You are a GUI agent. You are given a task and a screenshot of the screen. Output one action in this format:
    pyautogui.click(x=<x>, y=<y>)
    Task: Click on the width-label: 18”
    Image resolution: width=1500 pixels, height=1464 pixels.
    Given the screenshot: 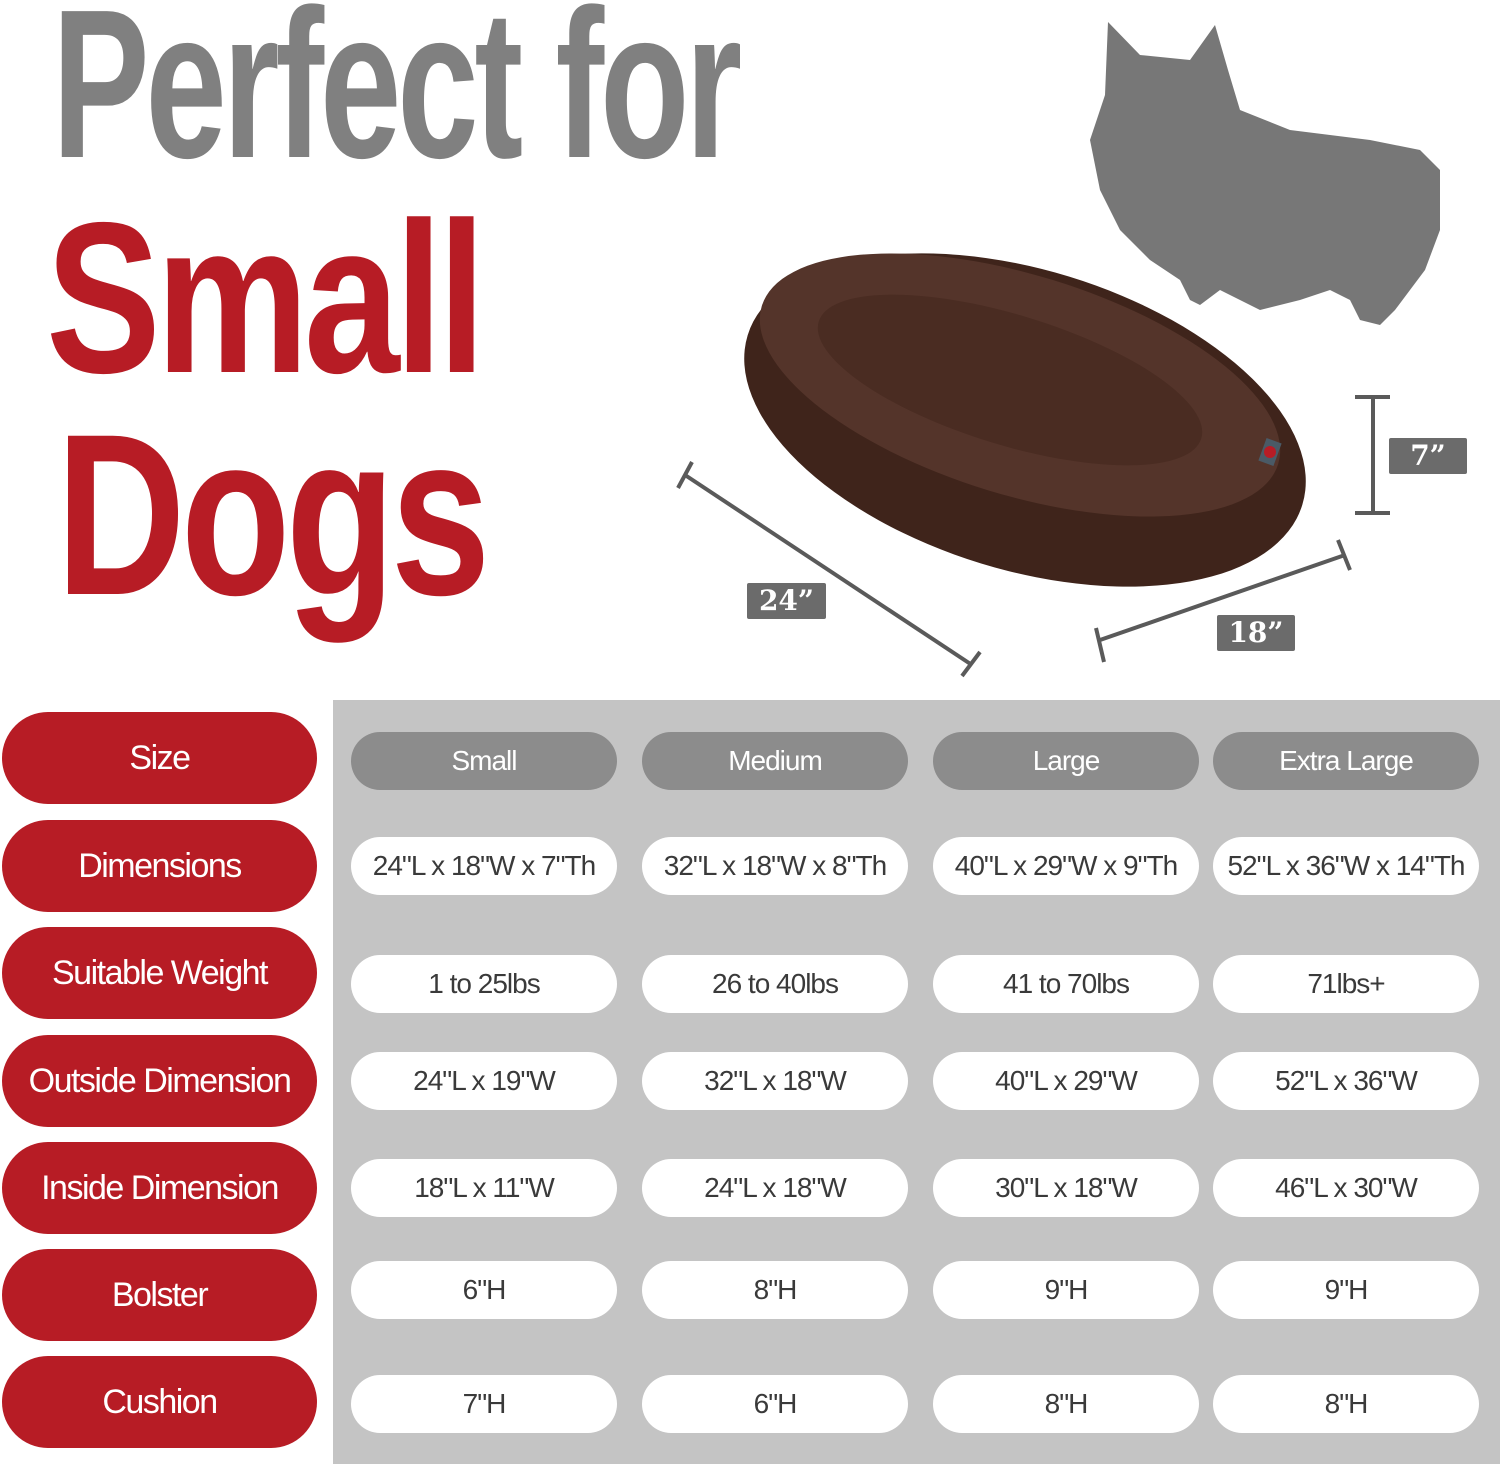 What is the action you would take?
    pyautogui.click(x=1256, y=633)
    